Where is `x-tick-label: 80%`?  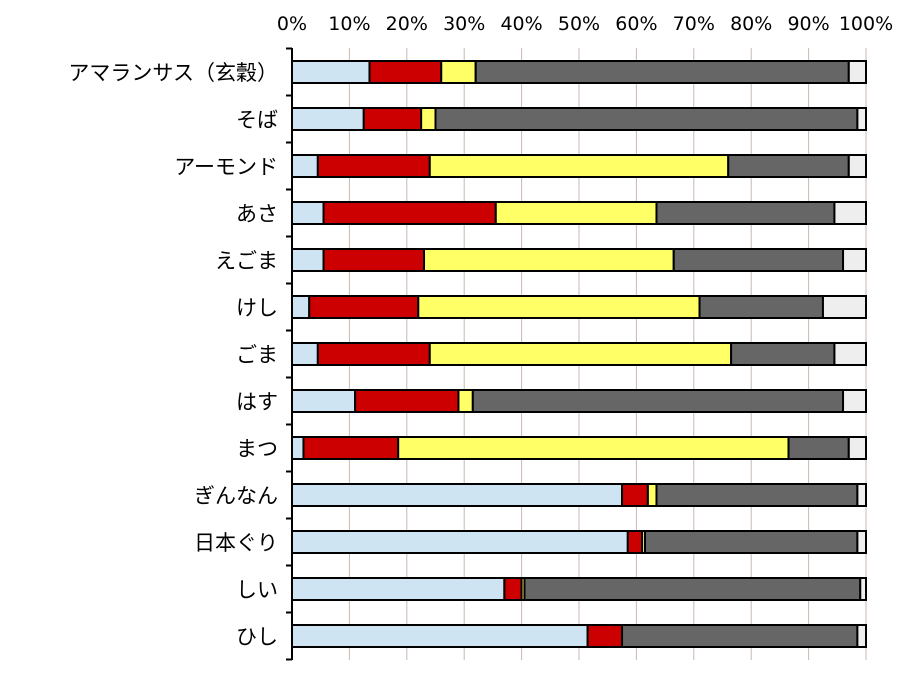 x-tick-label: 80% is located at coordinates (751, 24).